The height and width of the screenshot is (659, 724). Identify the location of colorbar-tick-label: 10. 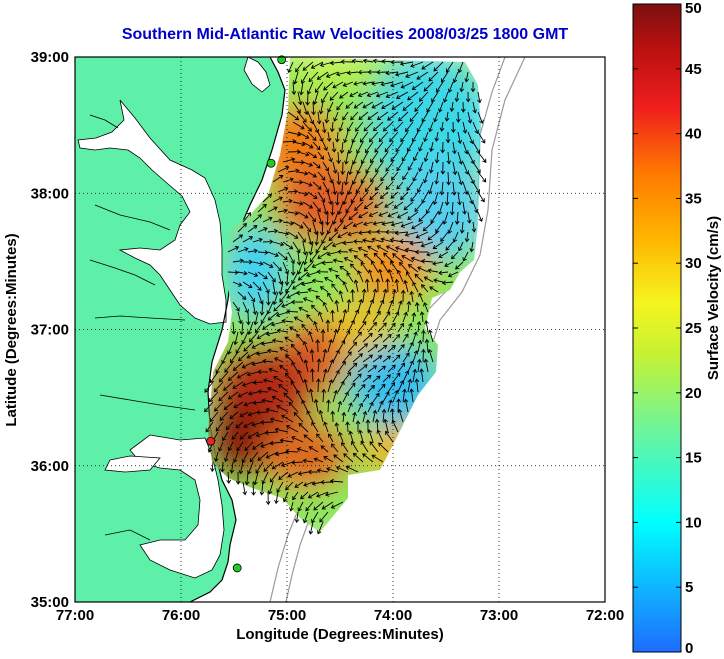
(693, 522).